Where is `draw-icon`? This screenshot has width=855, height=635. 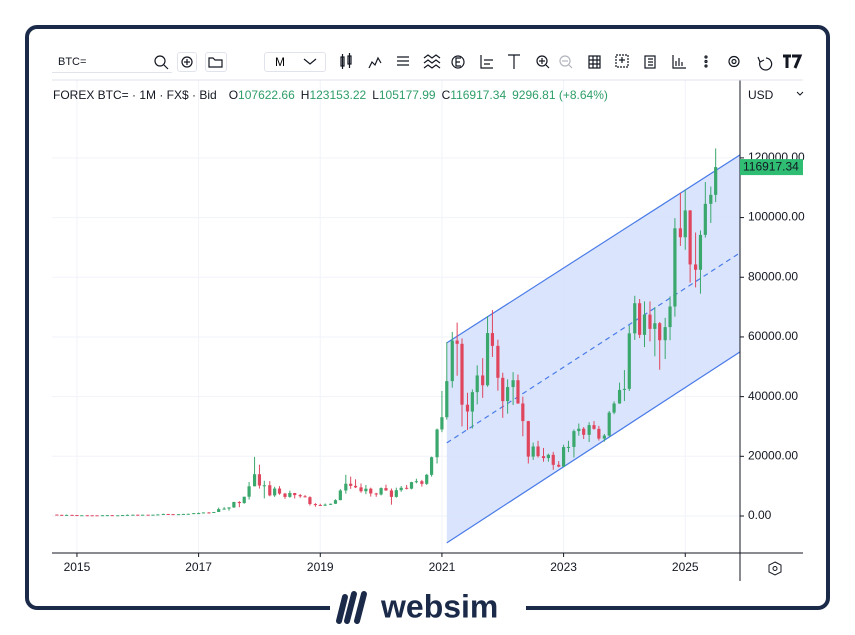 draw-icon is located at coordinates (486, 62).